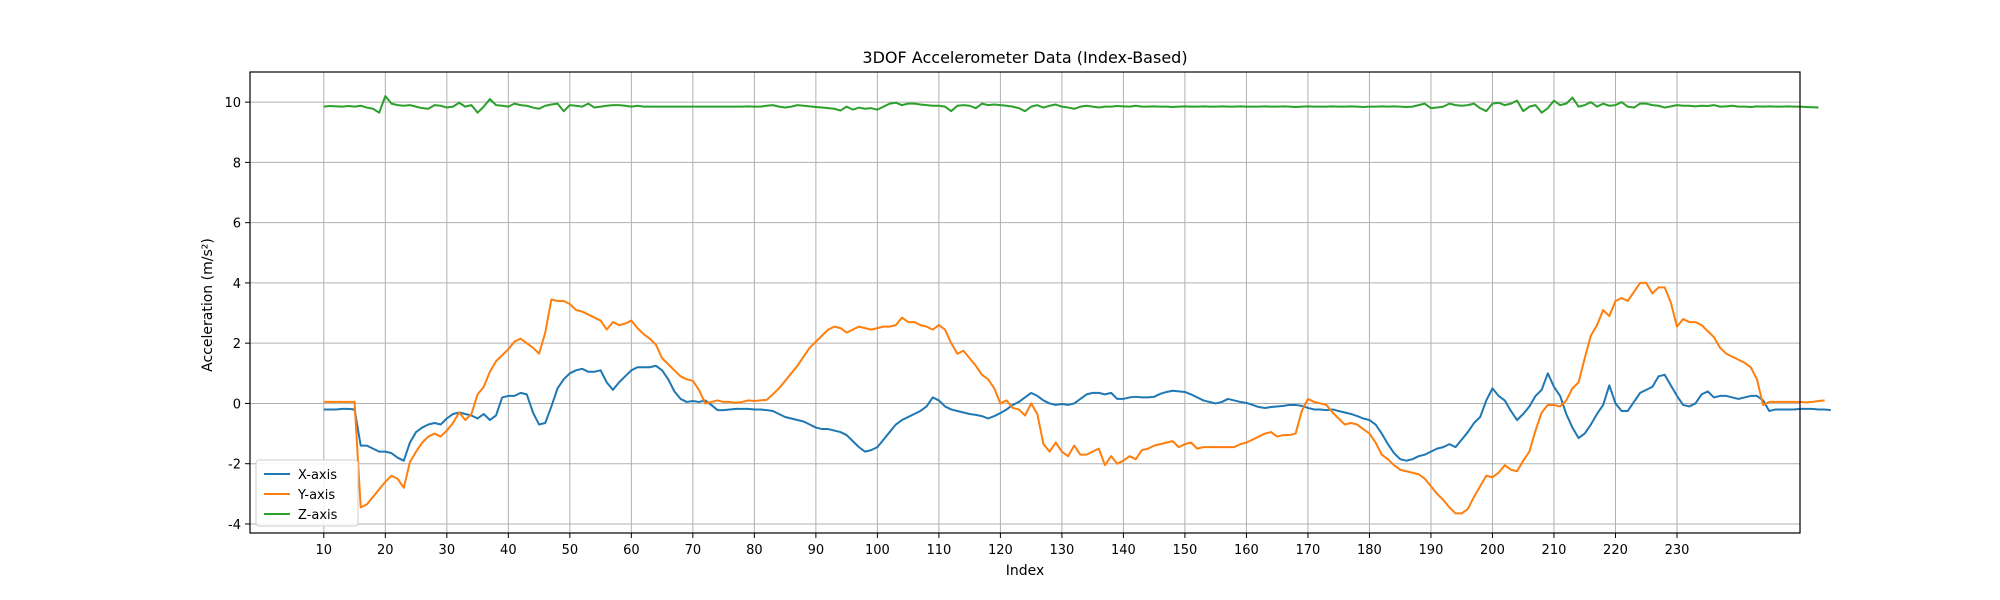 The width and height of the screenshot is (2000, 600). I want to click on y-tick-label: 2, so click(237, 344).